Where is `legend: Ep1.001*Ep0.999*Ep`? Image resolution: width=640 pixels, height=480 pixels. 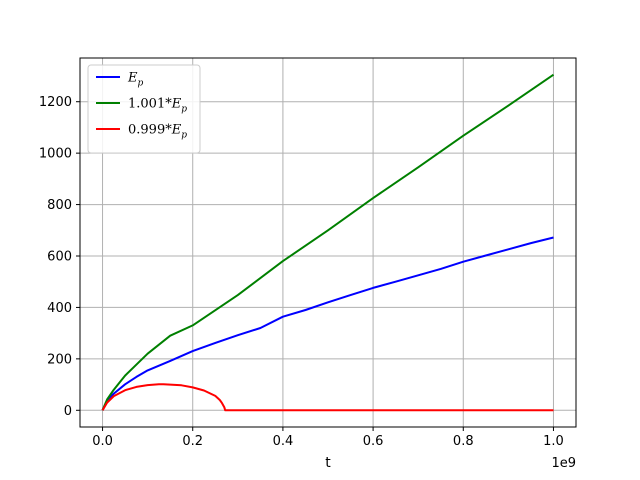
legend: Ep1.001*Ep0.999*Ep is located at coordinates (144, 109).